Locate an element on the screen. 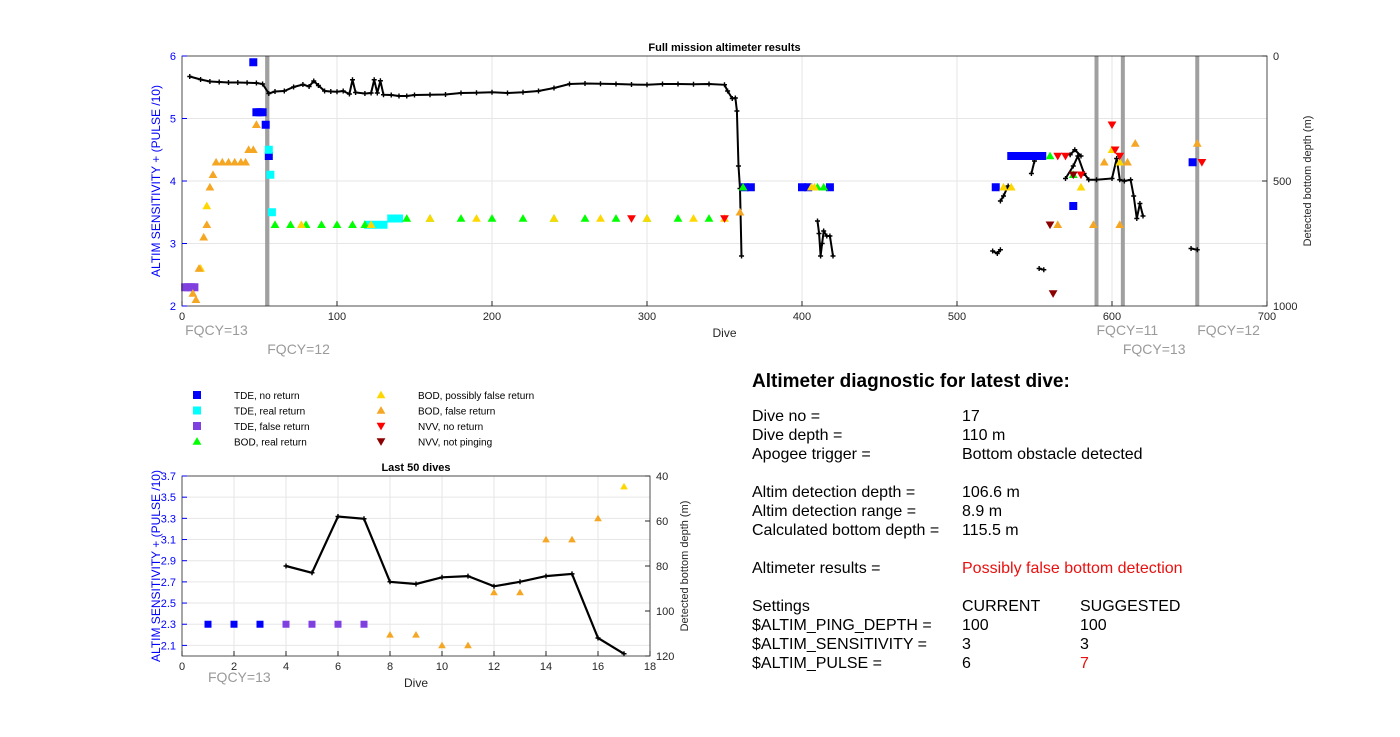  full-mission-title: Full mission altimeter results is located at coordinates (724, 48).